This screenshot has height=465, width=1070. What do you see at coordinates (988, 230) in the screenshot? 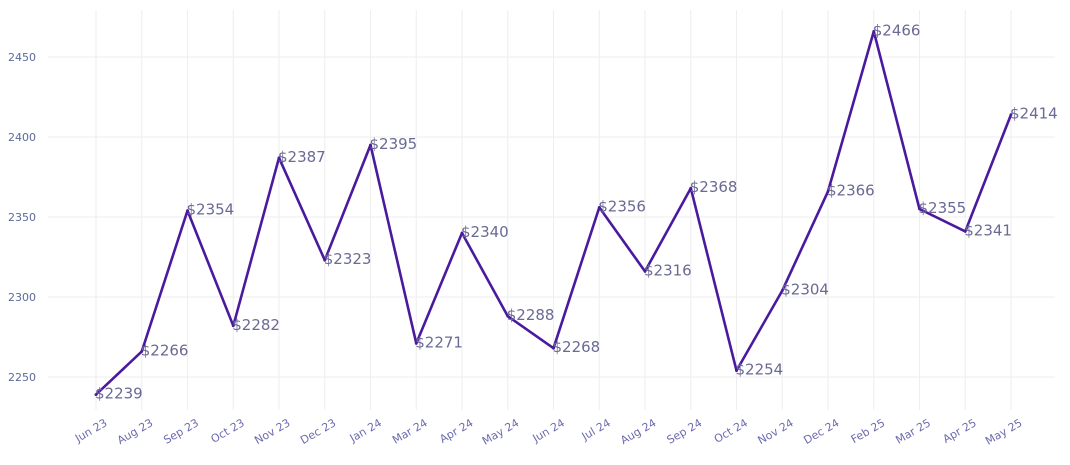
I see `data-label: $2341` at bounding box center [988, 230].